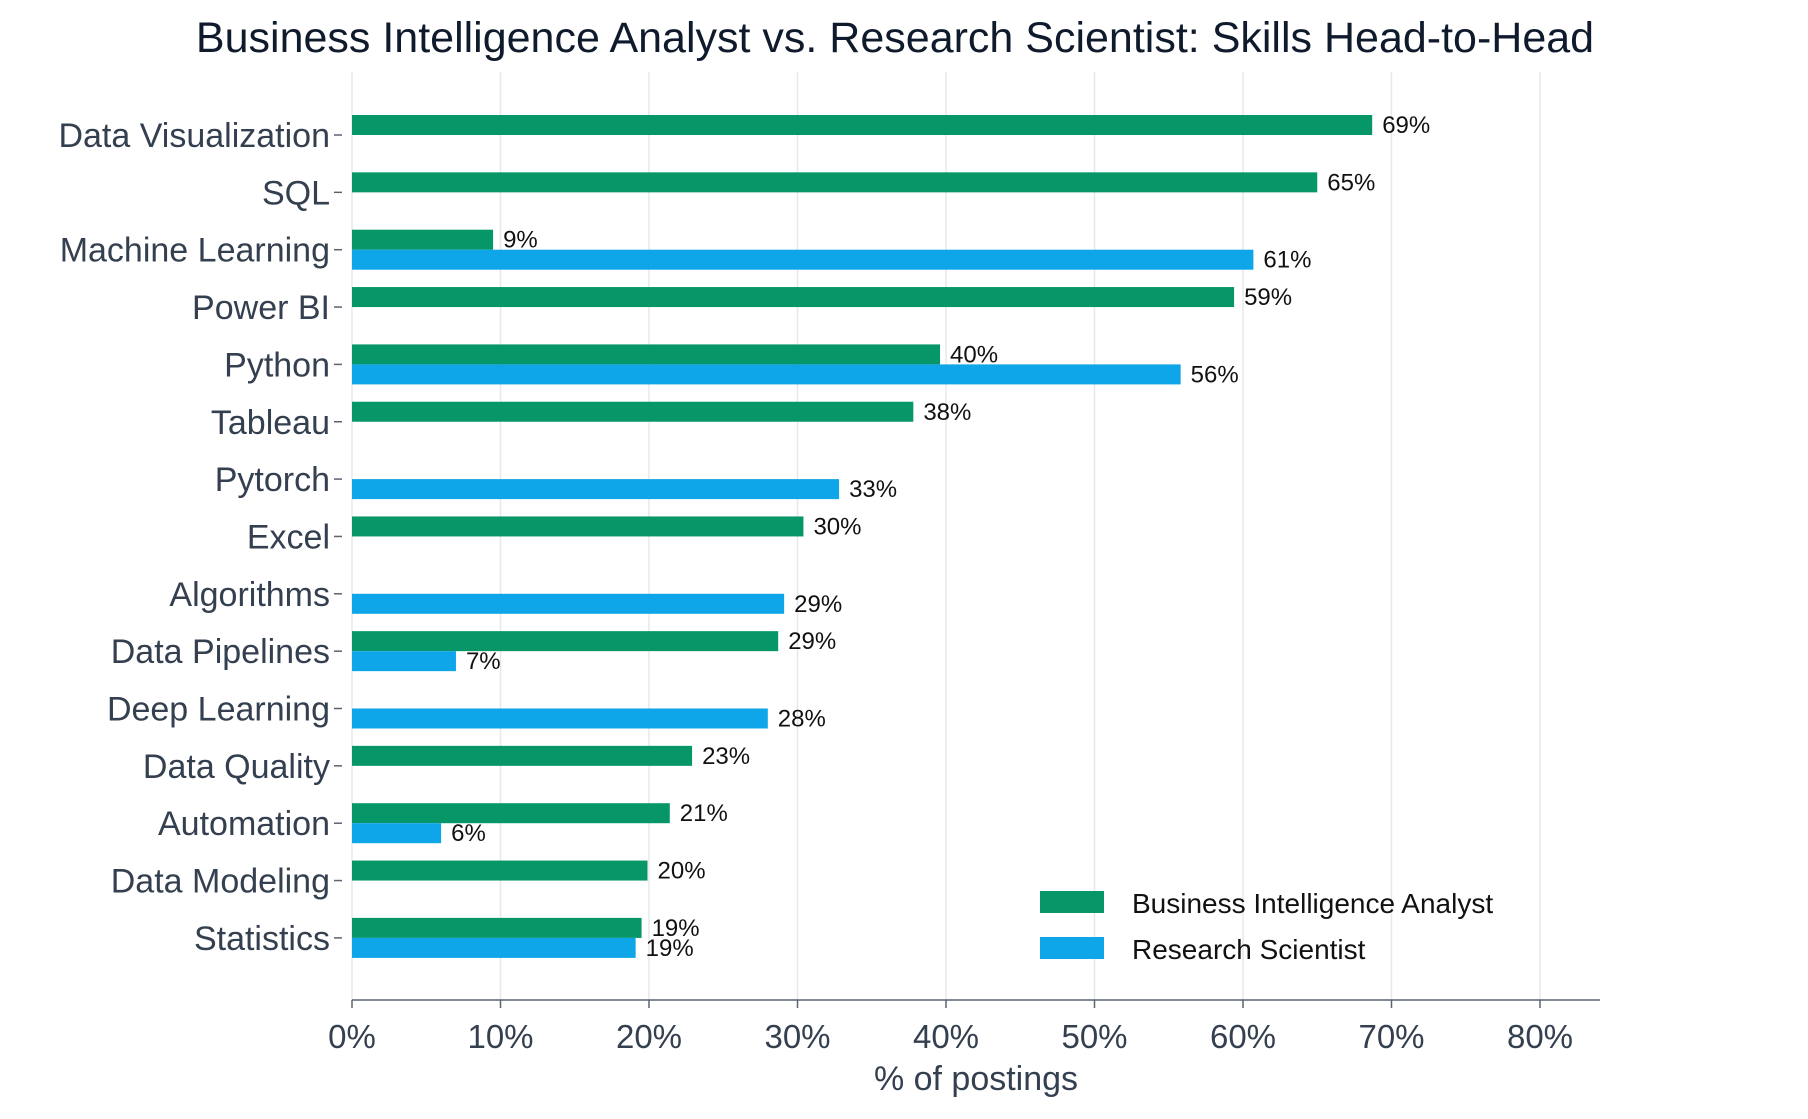  Describe the element at coordinates (218, 710) in the screenshot. I see `category-label: Deep Learning` at that location.